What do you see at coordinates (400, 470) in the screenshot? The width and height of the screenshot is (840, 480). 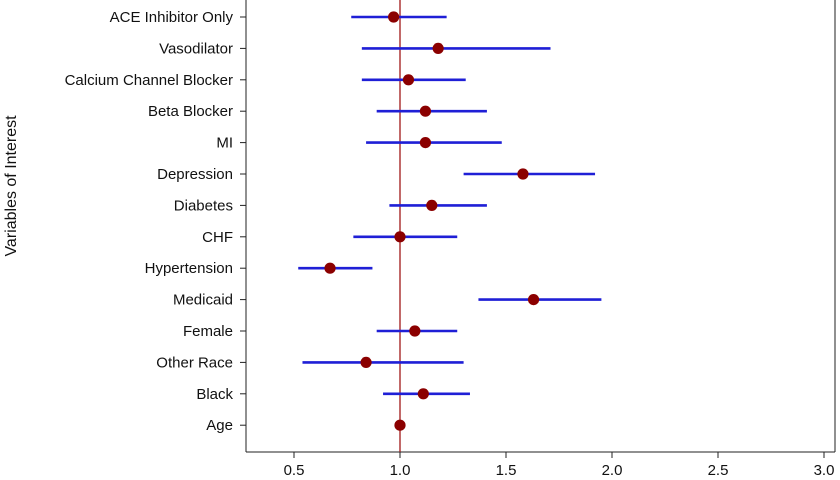 I see `x-tick-label: 1.0` at bounding box center [400, 470].